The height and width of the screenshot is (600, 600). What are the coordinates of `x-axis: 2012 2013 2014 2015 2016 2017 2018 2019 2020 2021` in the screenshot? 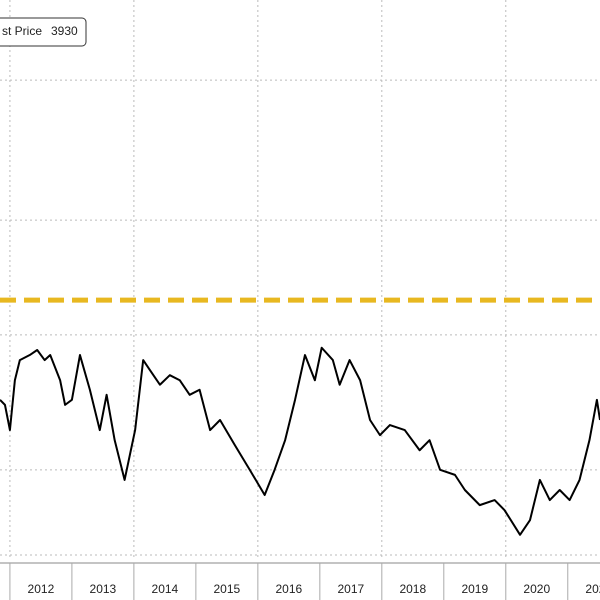 It's located at (300, 581).